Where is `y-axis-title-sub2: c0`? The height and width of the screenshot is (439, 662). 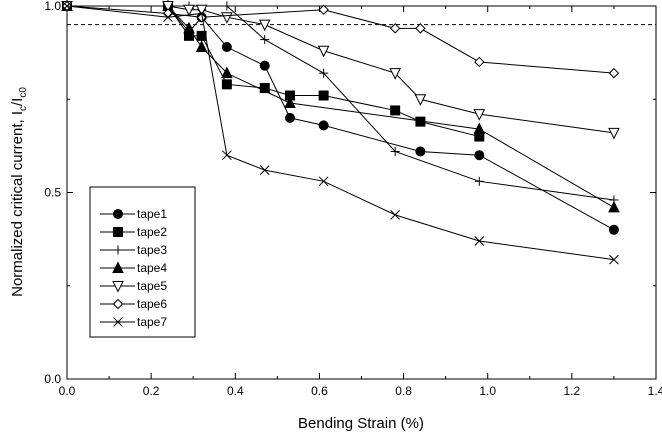
y-axis-title-sub2: c0 is located at coordinates (23, 92).